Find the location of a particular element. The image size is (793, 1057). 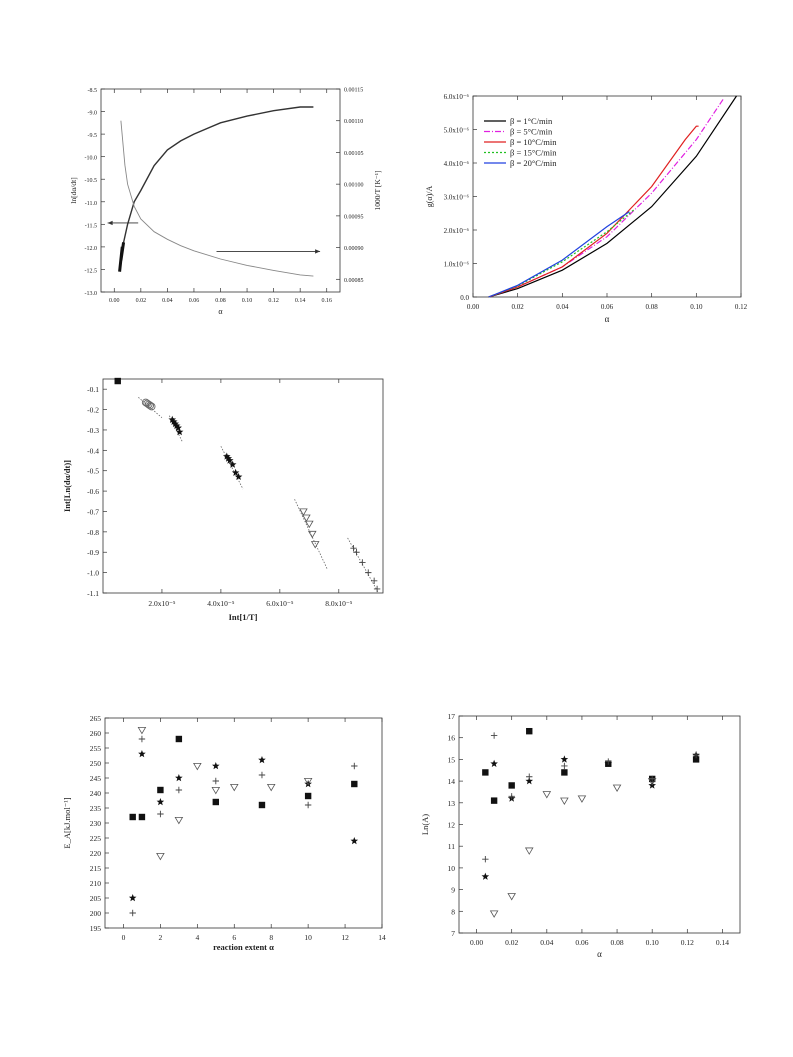

y-tick-label: -8.5 is located at coordinates (93, 91).